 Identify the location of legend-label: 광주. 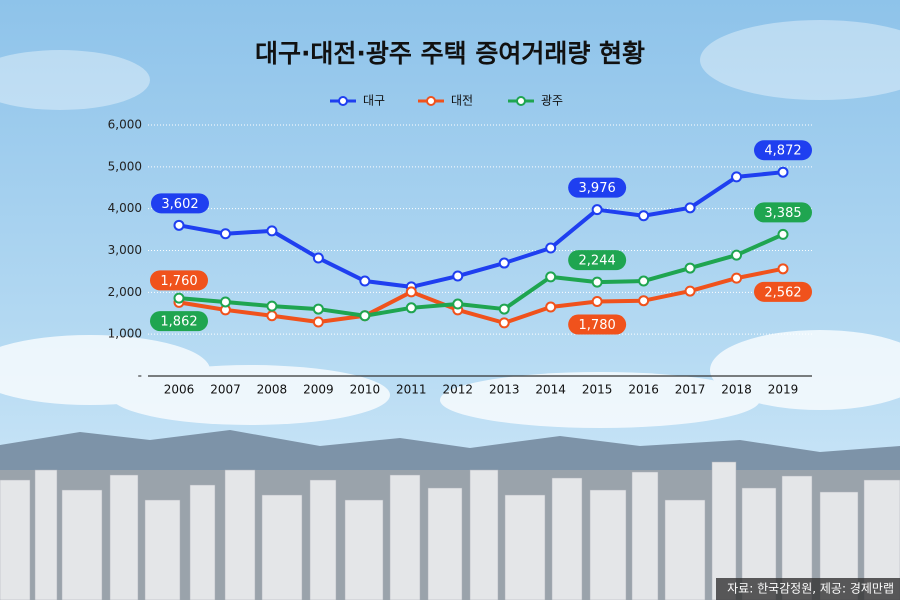
(552, 101).